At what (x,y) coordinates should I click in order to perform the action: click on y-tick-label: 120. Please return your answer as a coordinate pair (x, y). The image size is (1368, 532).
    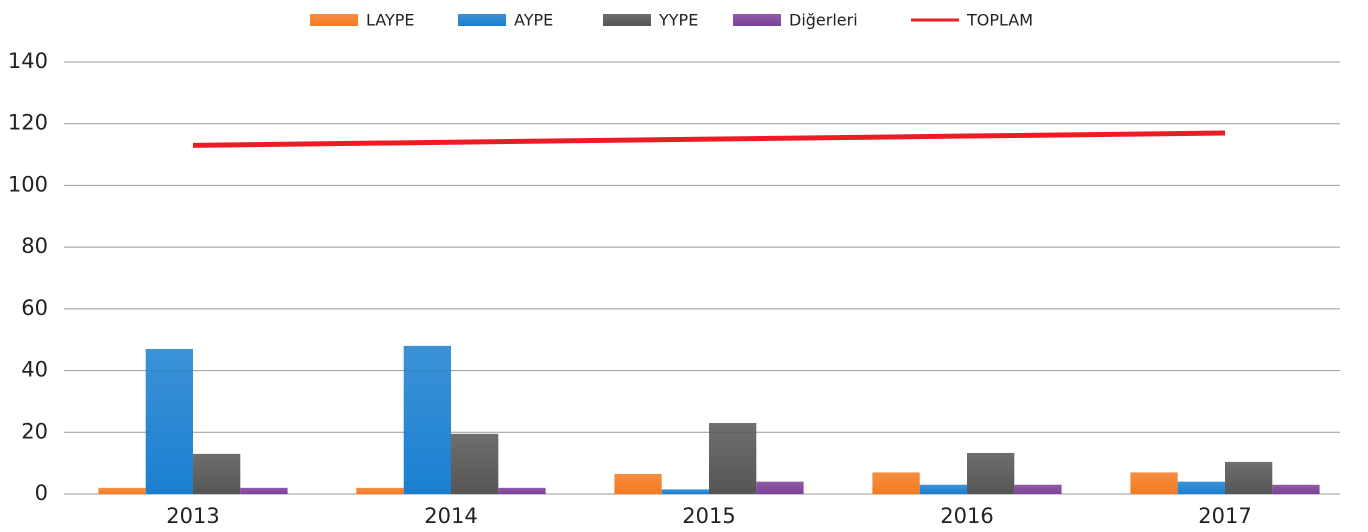
    Looking at the image, I should click on (28, 123).